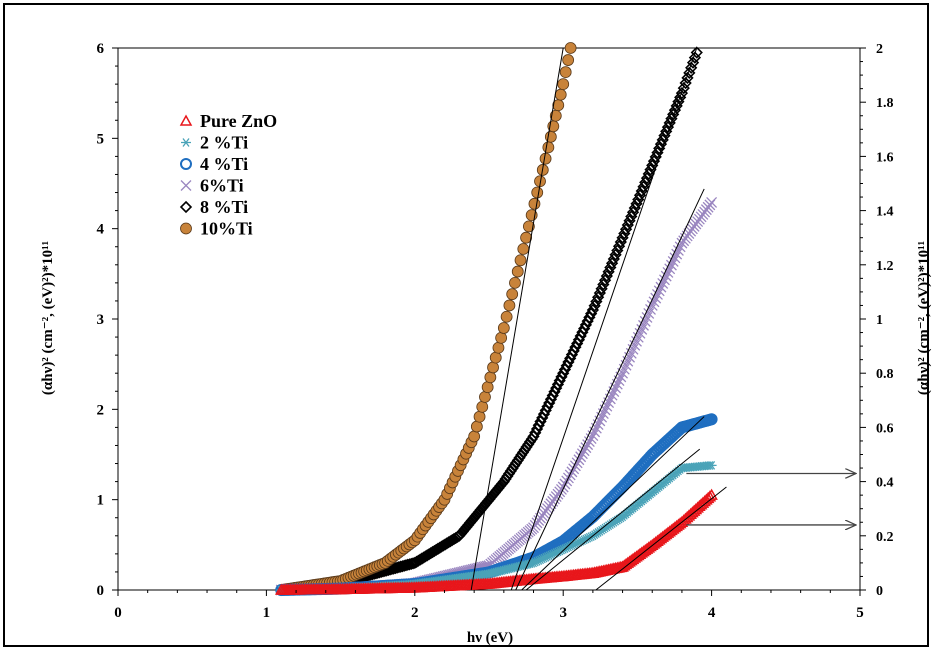 The width and height of the screenshot is (934, 652). Describe the element at coordinates (101, 49) in the screenshot. I see `y-tick-label: 6` at that location.